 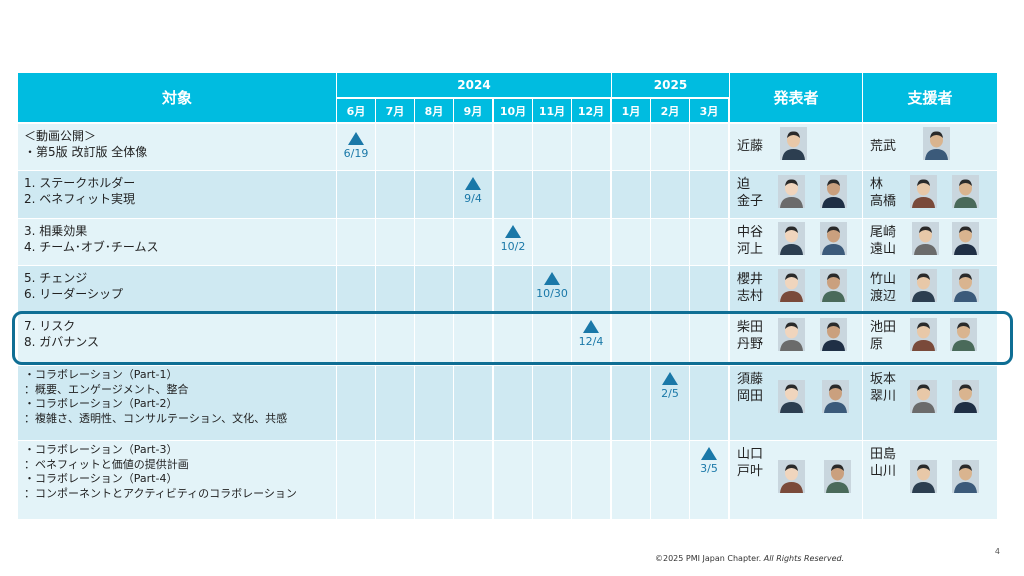 I want to click on supporter-names: 田島 山川, so click(x=883, y=463).